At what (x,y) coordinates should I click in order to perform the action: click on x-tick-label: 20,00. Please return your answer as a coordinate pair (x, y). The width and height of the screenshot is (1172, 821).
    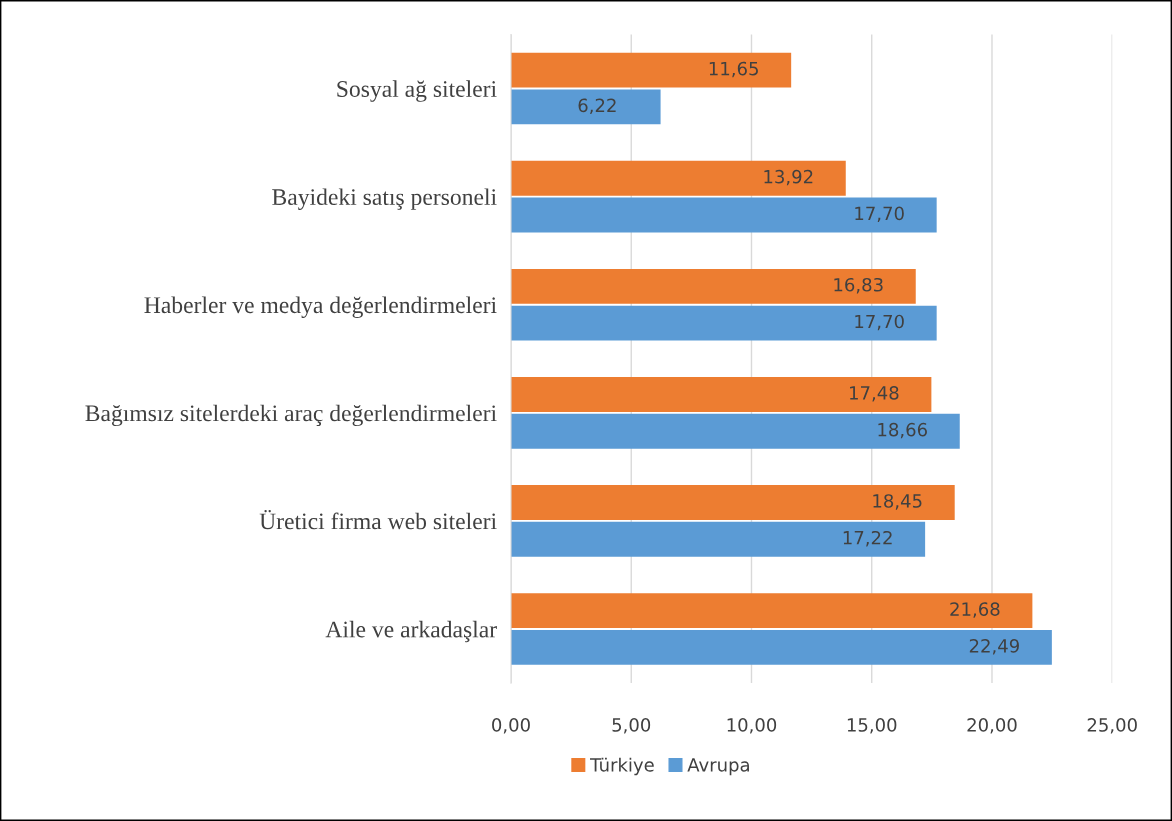
    Looking at the image, I should click on (992, 726).